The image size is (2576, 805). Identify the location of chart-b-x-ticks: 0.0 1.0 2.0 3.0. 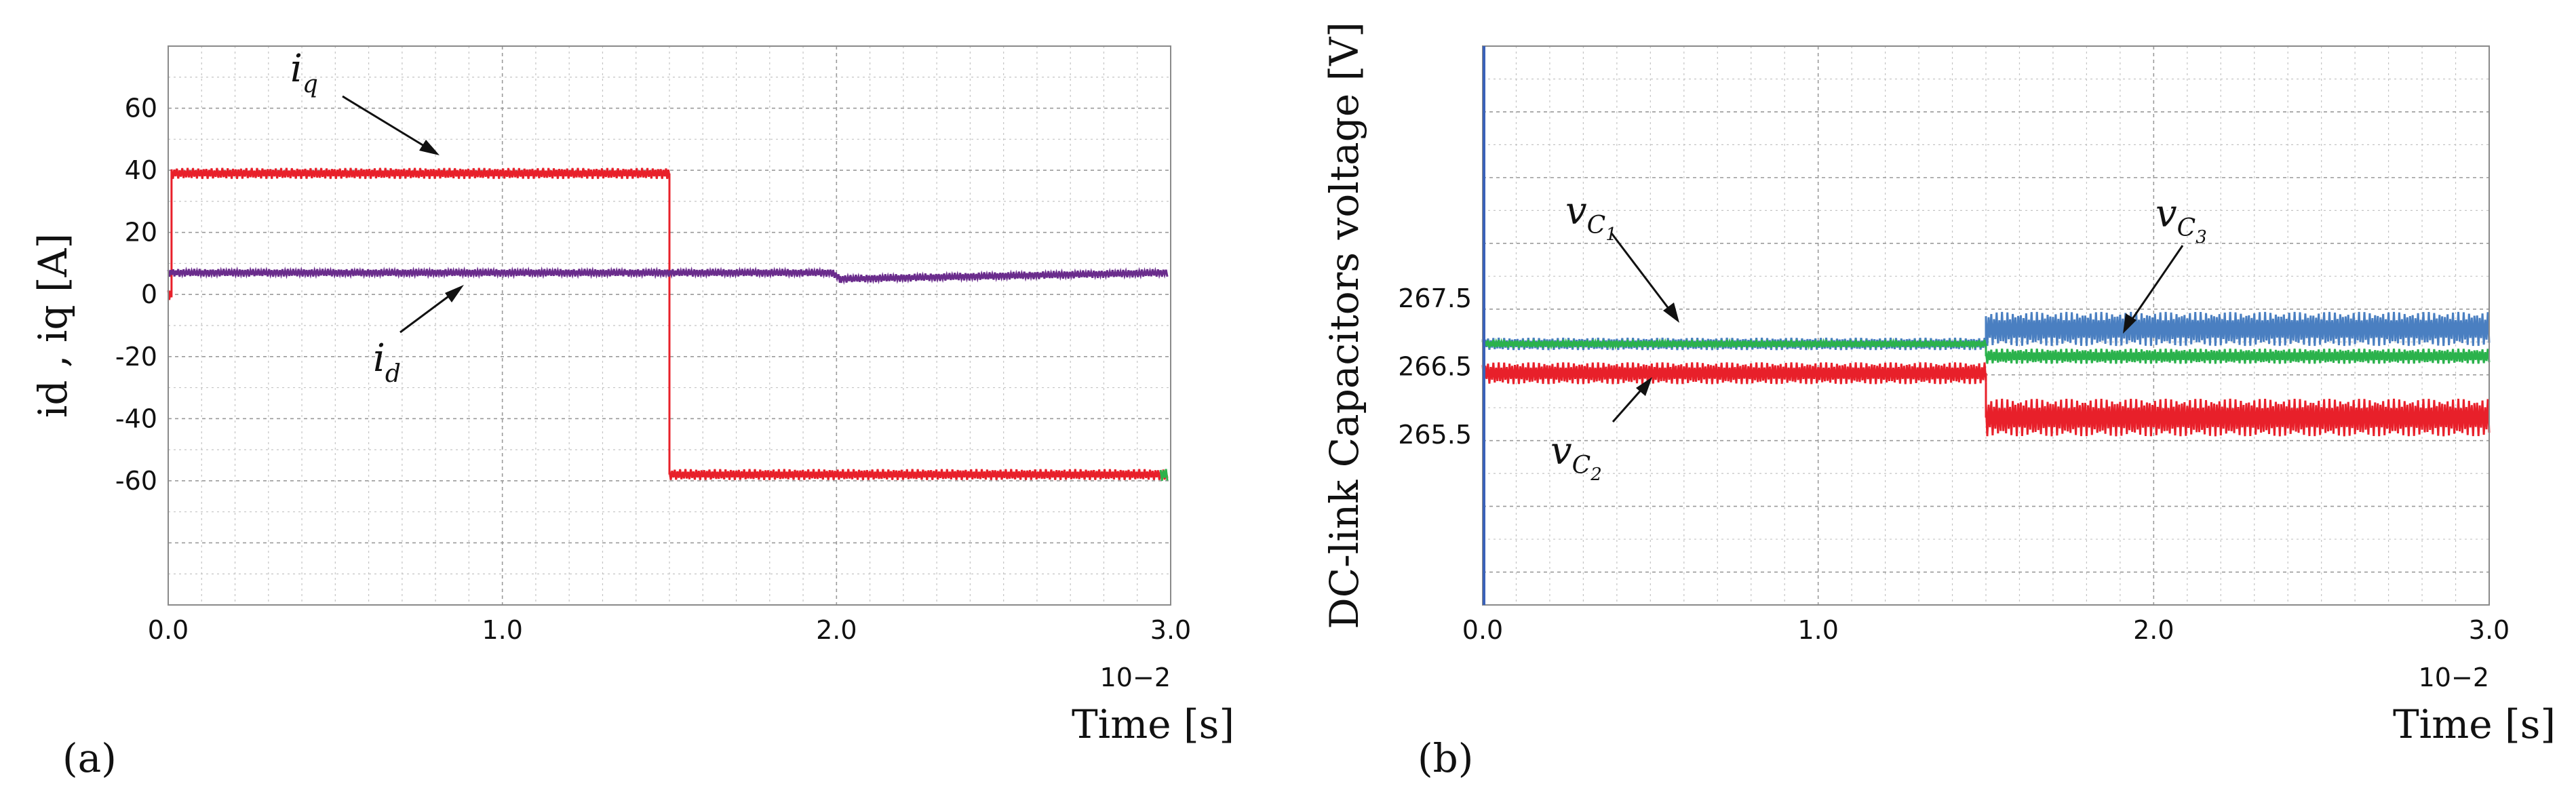
(1986, 630).